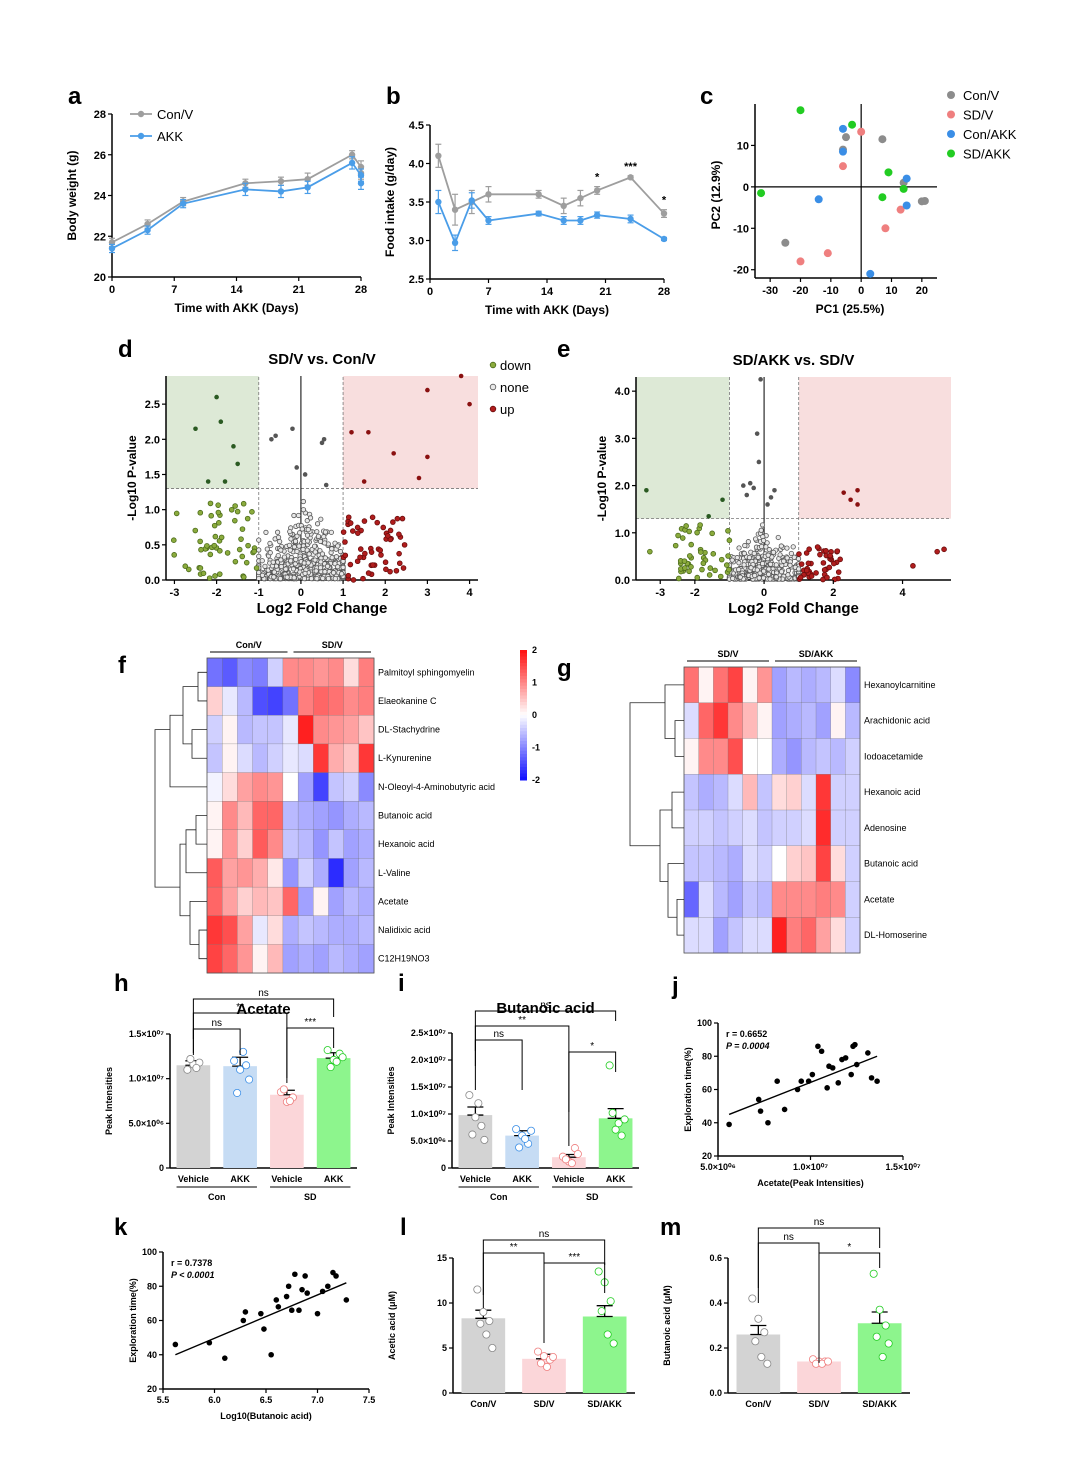 This screenshot has width=1074, height=1471. I want to click on legend-label-1: SD/V, so click(978, 115).